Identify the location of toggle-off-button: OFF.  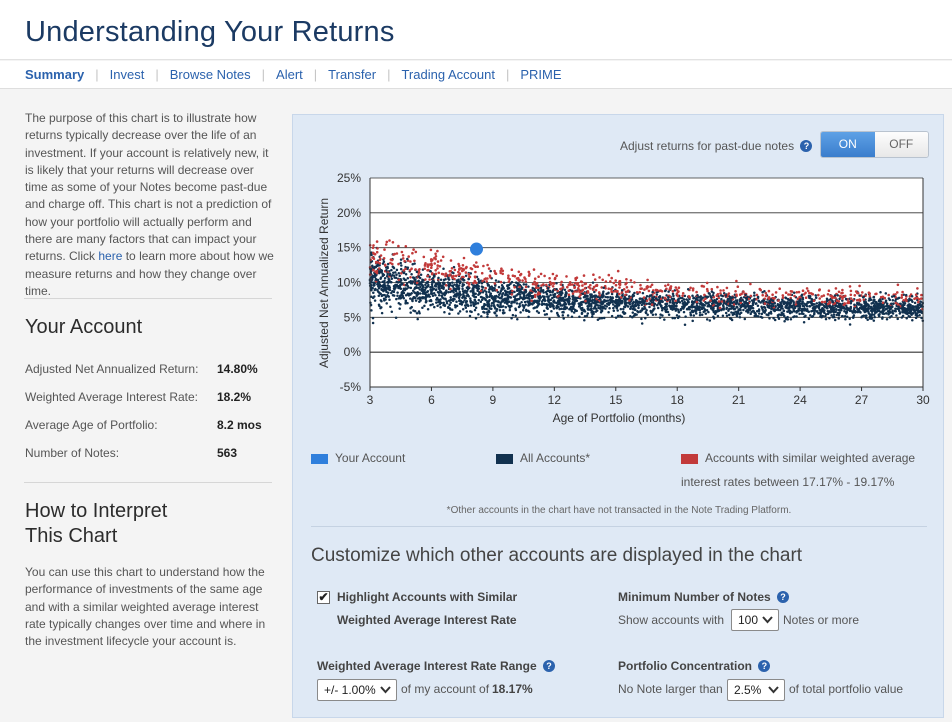
(901, 144).